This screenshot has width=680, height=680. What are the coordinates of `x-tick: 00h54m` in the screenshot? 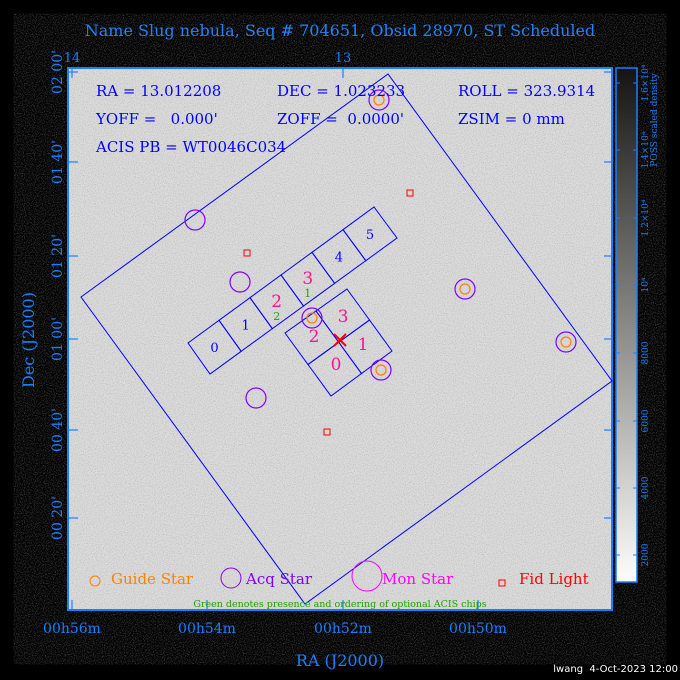 It's located at (207, 629).